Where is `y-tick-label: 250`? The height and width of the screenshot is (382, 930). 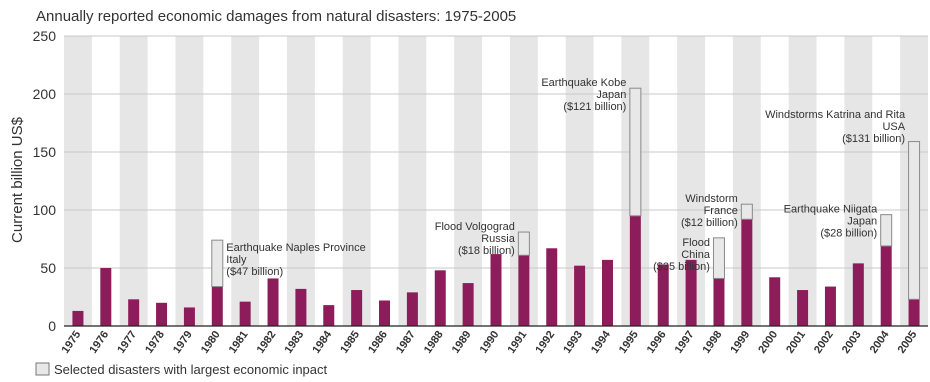
y-tick-label: 250 is located at coordinates (45, 36).